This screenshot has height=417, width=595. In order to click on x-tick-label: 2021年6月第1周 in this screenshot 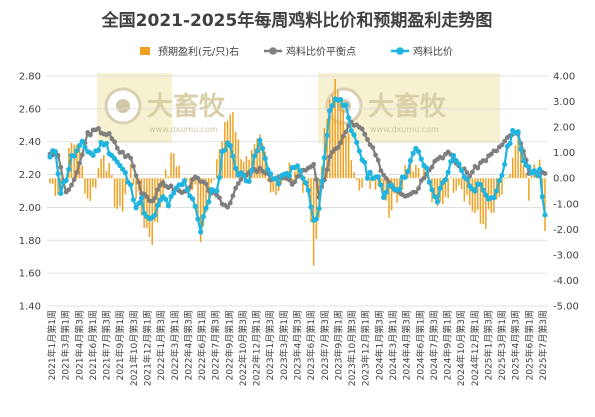, I will do `click(93, 345)`.